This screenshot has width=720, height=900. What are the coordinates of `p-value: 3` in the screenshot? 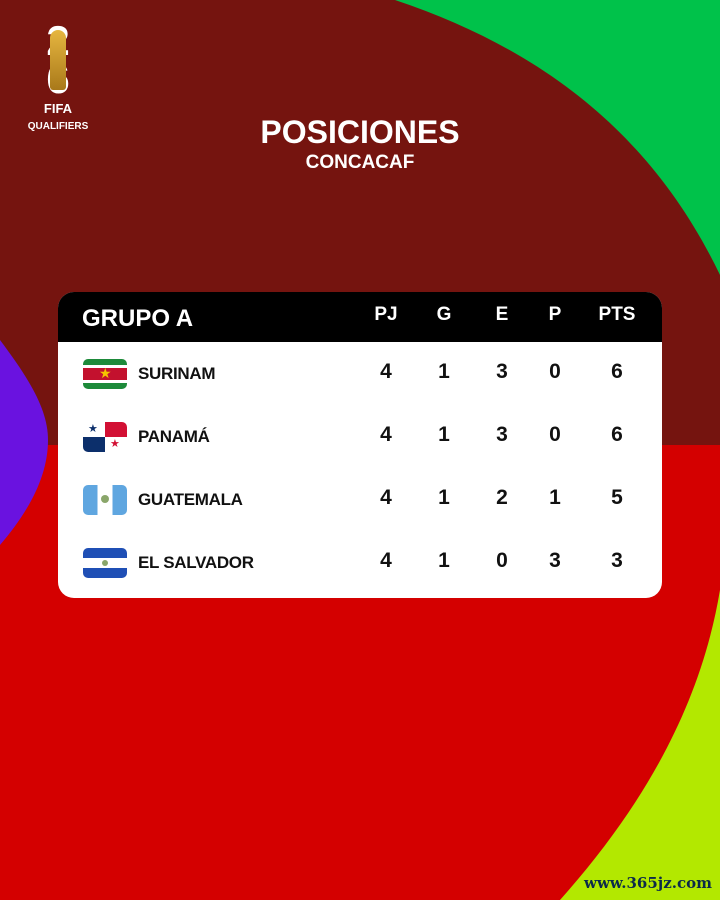 It's located at (555, 560).